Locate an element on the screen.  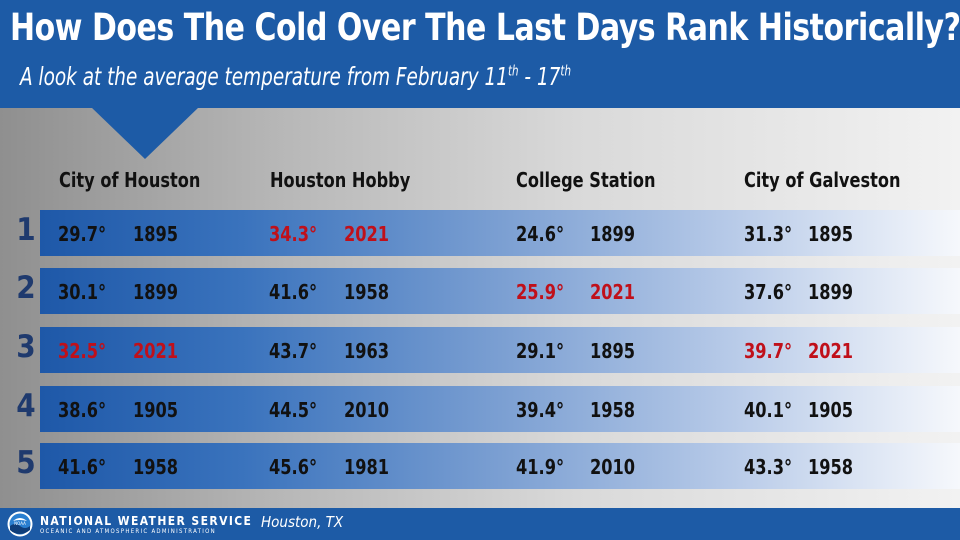
city-of-galveston-temp: 40.1° is located at coordinates (768, 410).